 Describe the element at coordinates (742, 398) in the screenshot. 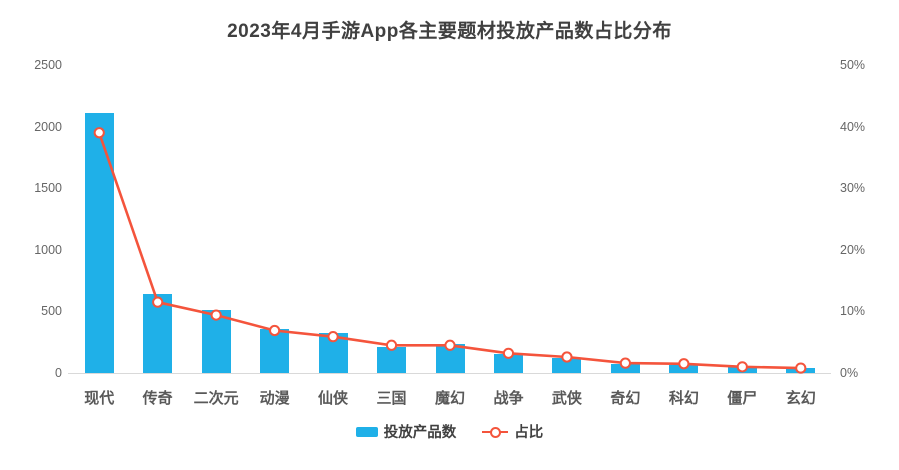

I see `category-label-僵尸: 僵尸` at that location.